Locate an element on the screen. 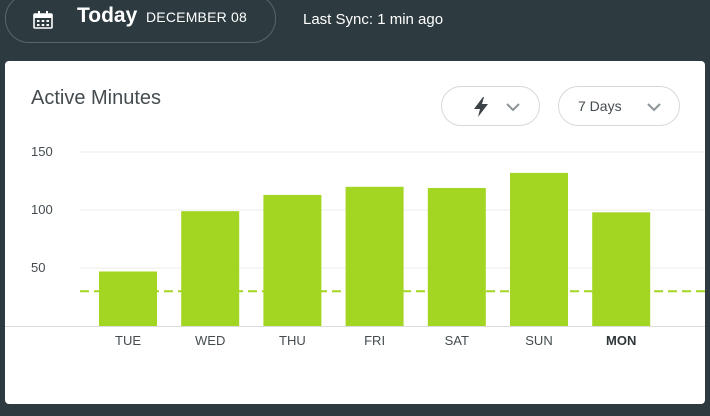 This screenshot has width=710, height=416. y-tick-label: 150 is located at coordinates (42, 151).